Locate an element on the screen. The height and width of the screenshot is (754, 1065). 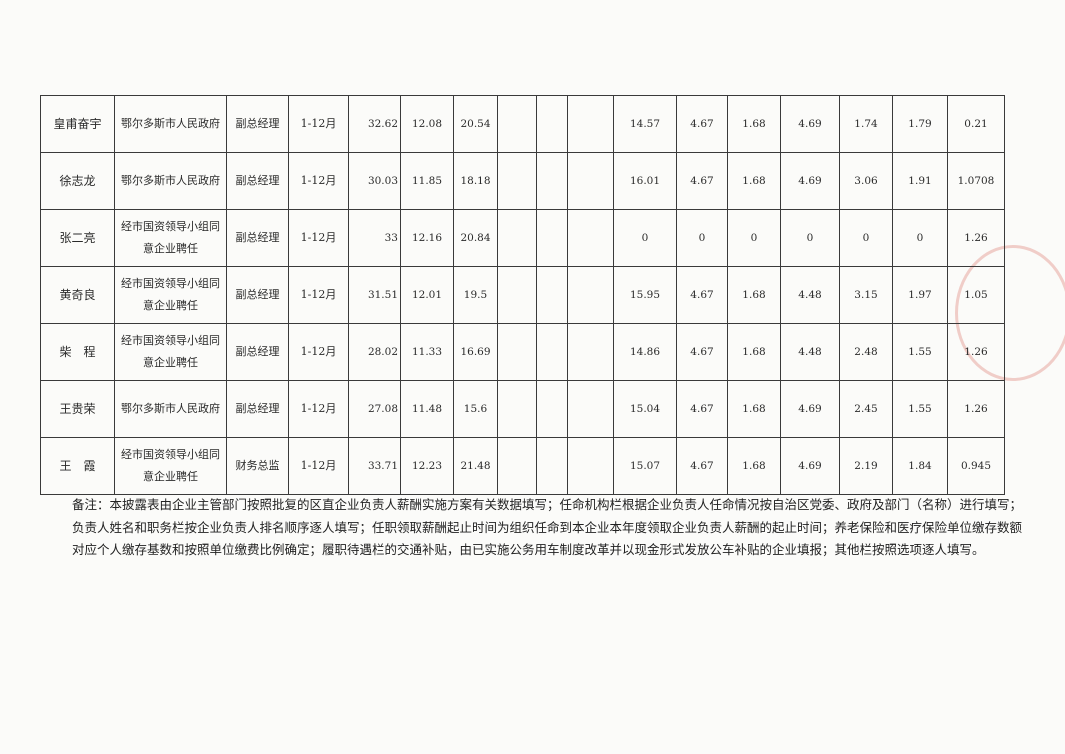
value-cell: 32.62 is located at coordinates (374, 124).